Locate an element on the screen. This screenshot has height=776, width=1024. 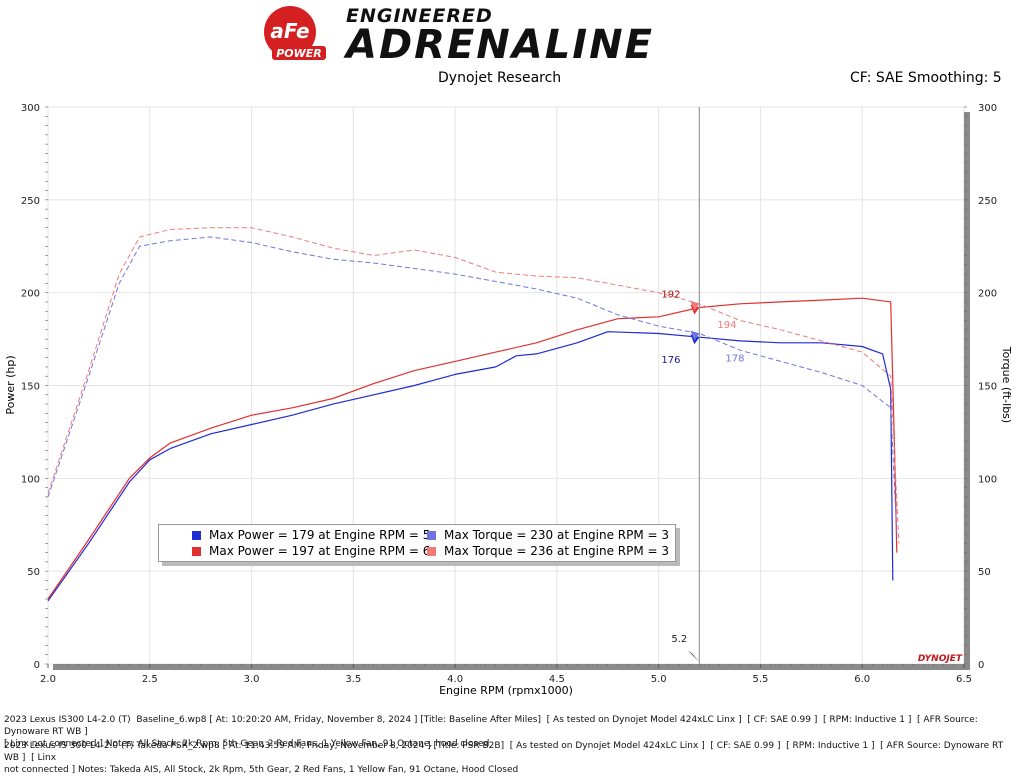
y-tick-label-right: 300 is located at coordinates (987, 108).